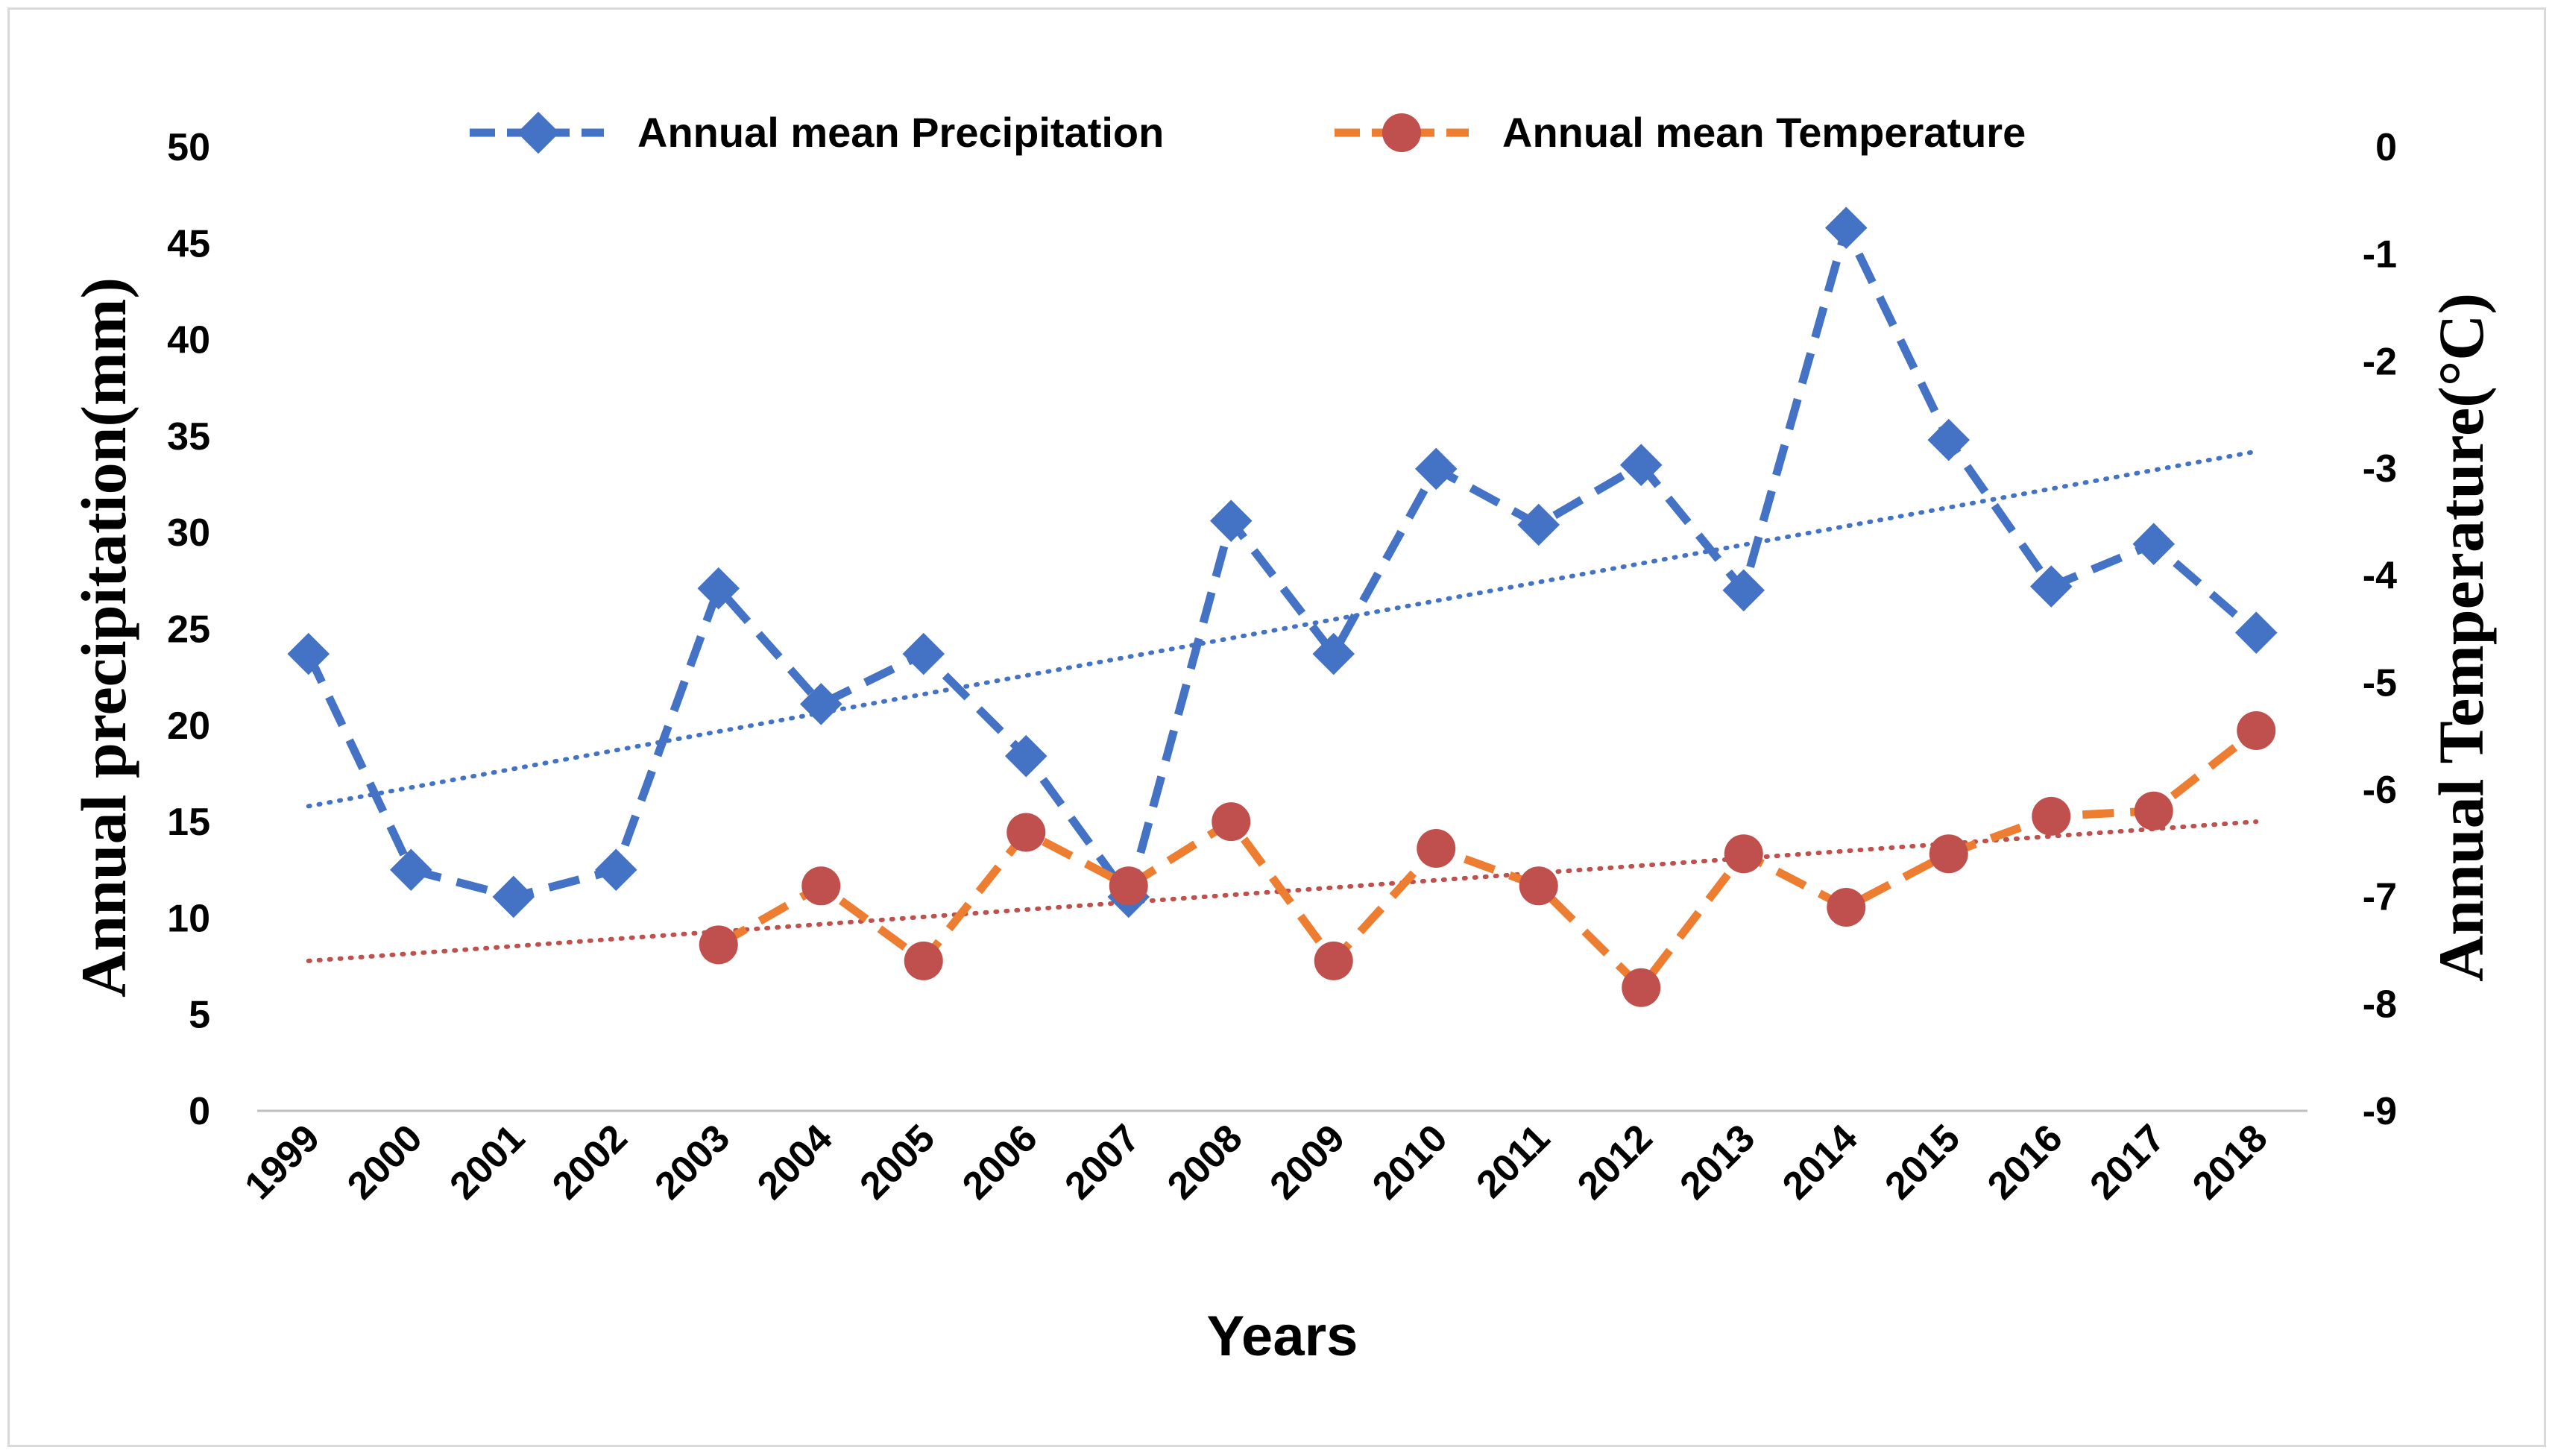 The height and width of the screenshot is (1456, 2555). Describe the element at coordinates (2230, 1162) in the screenshot. I see `x-tick-label: 2018` at that location.